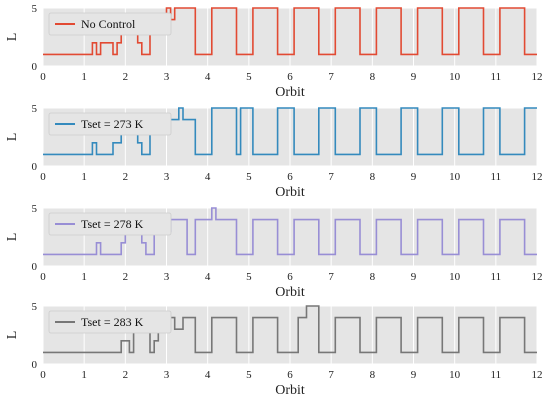 This screenshot has width=550, height=405. I want to click on legend: Tset = 273 K, so click(110, 124).